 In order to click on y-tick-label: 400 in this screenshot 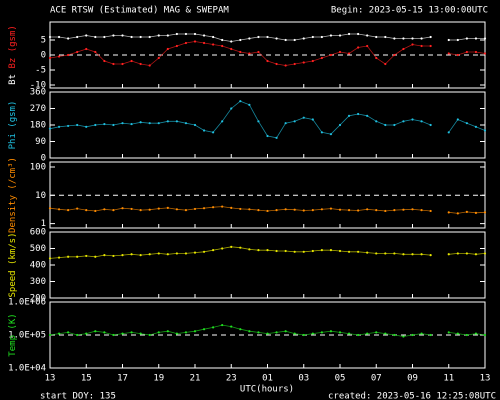, I will do `click(38, 266)`.